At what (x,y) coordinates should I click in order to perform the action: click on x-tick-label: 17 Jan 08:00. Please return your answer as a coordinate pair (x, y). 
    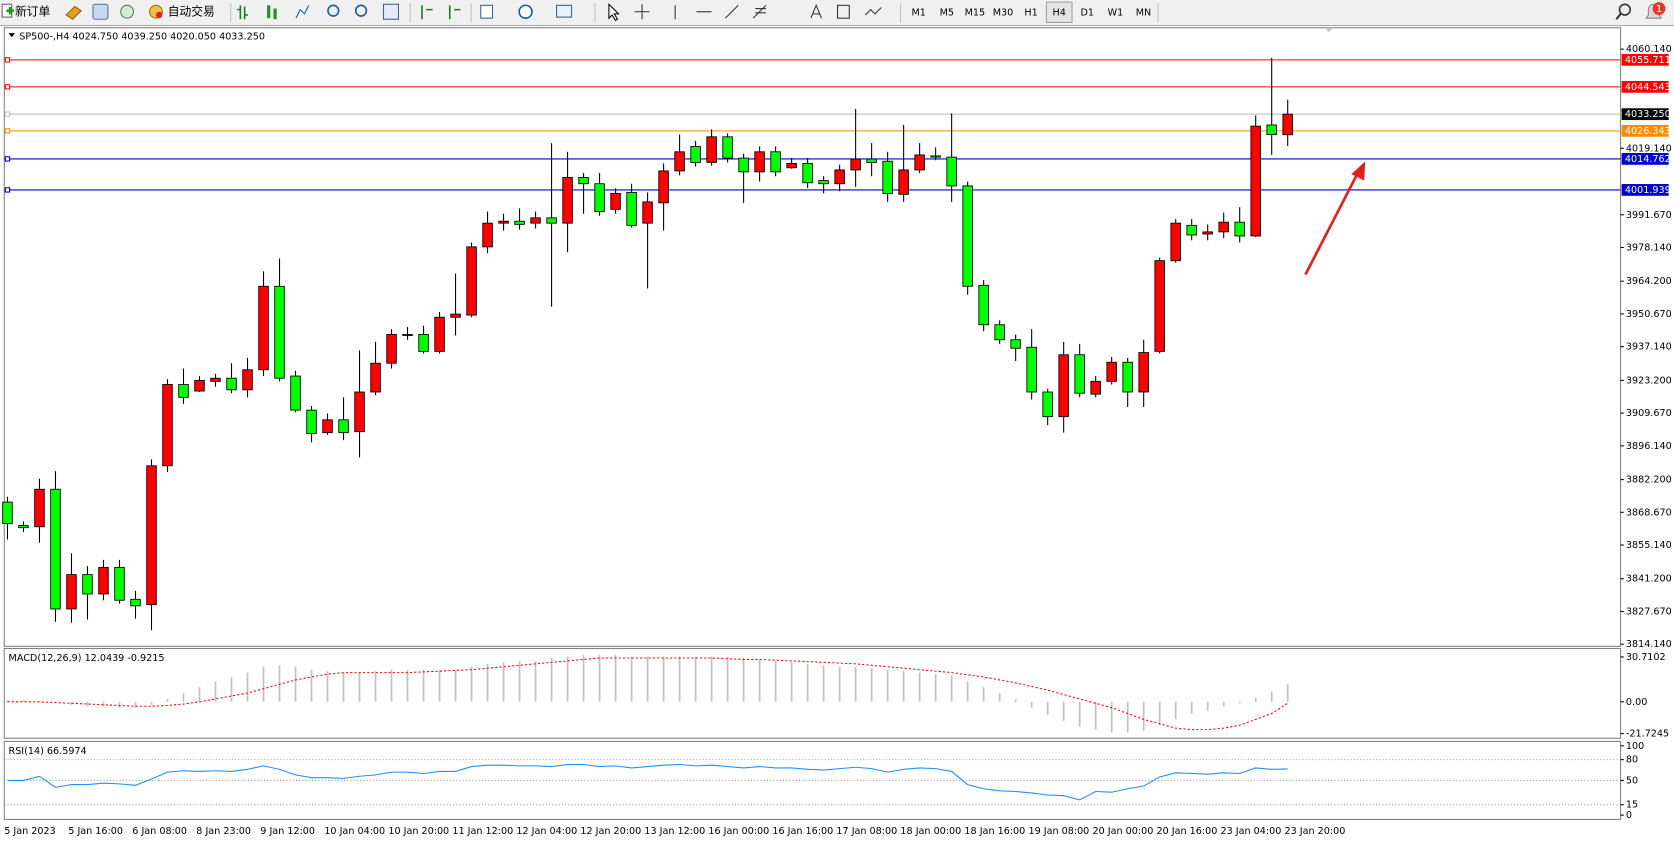
    Looking at the image, I should click on (866, 831).